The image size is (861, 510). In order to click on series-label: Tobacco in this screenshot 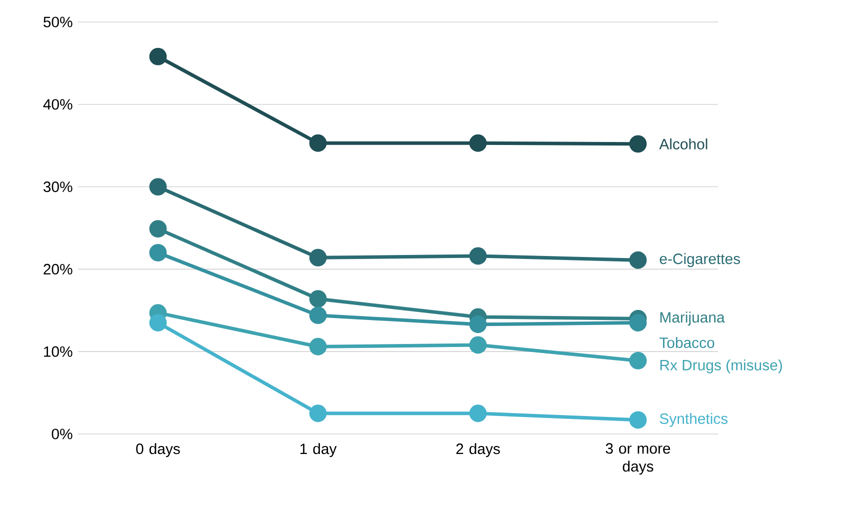, I will do `click(687, 342)`.